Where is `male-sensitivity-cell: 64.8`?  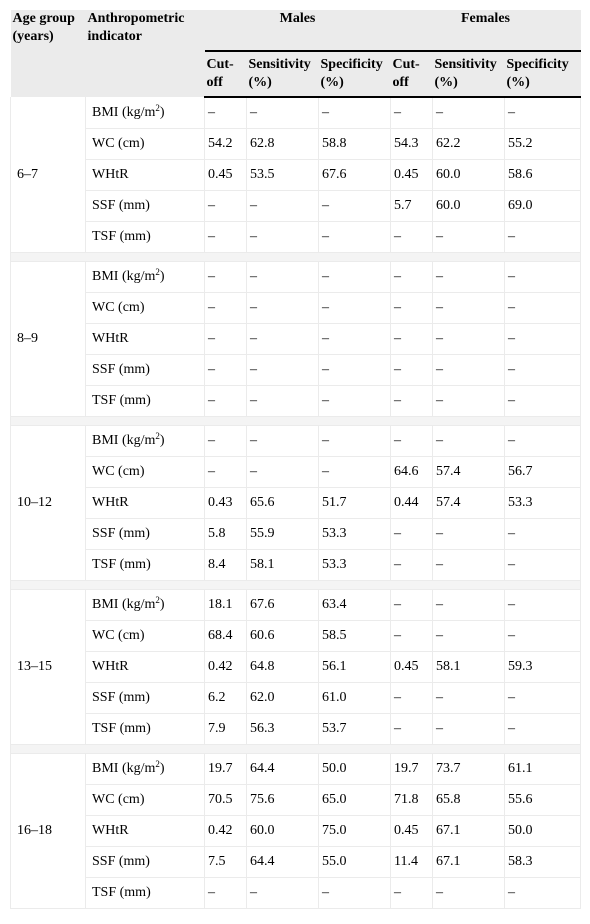 male-sensitivity-cell: 64.8 is located at coordinates (282, 667).